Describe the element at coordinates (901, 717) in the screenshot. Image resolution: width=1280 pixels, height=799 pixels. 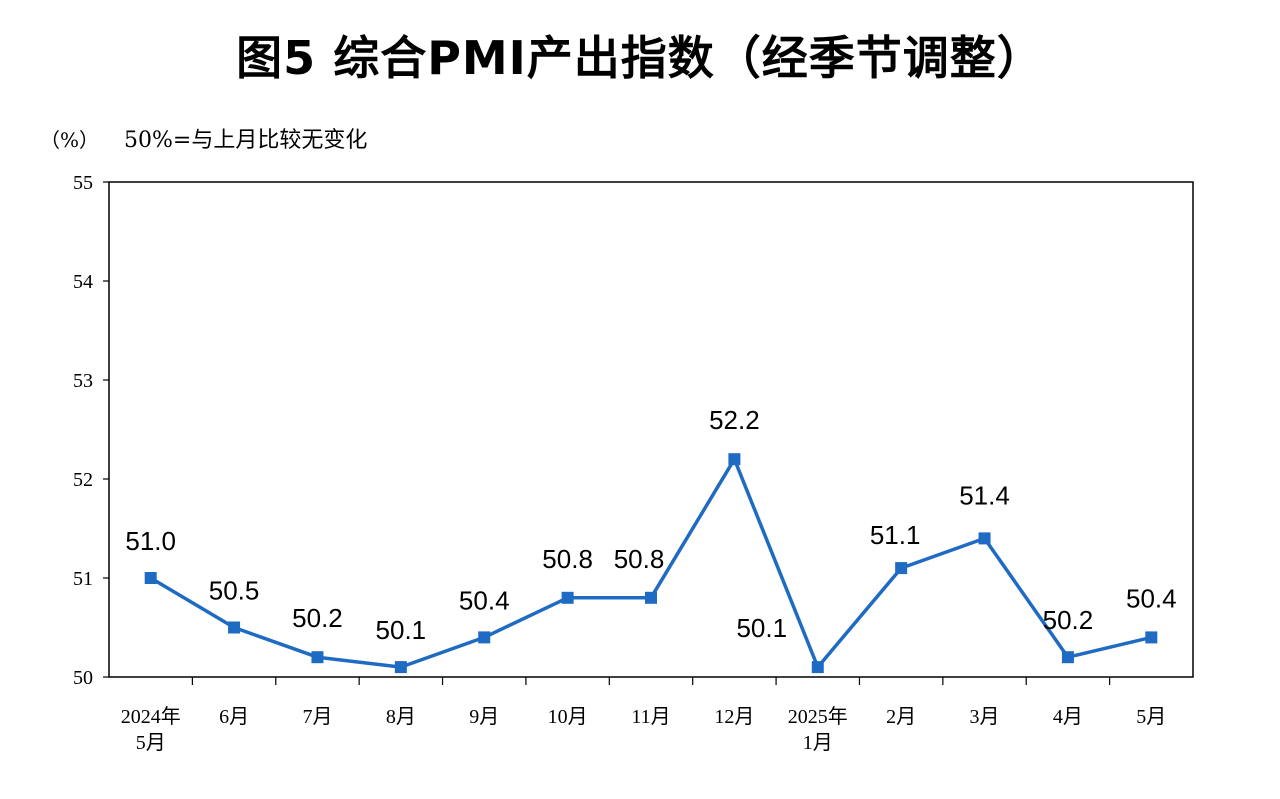
I see `x-tick-label: 2月` at that location.